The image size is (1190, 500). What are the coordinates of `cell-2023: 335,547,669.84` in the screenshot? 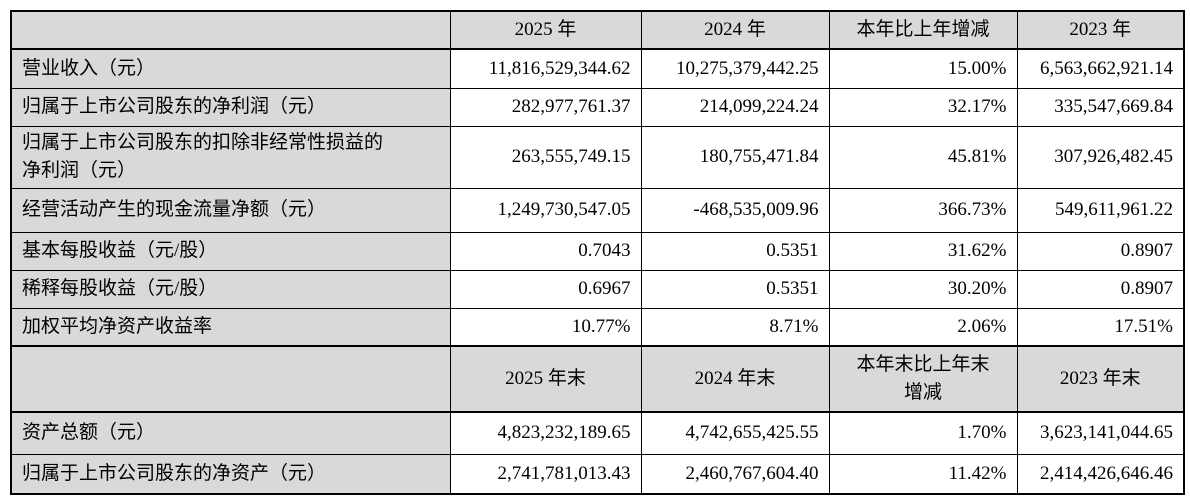 It's located at (1100, 107).